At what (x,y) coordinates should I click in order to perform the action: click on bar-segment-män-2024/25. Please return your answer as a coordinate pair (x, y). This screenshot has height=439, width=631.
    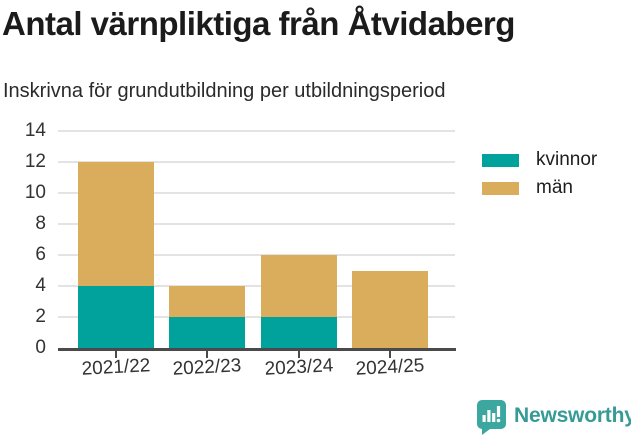
    Looking at the image, I should click on (390, 309).